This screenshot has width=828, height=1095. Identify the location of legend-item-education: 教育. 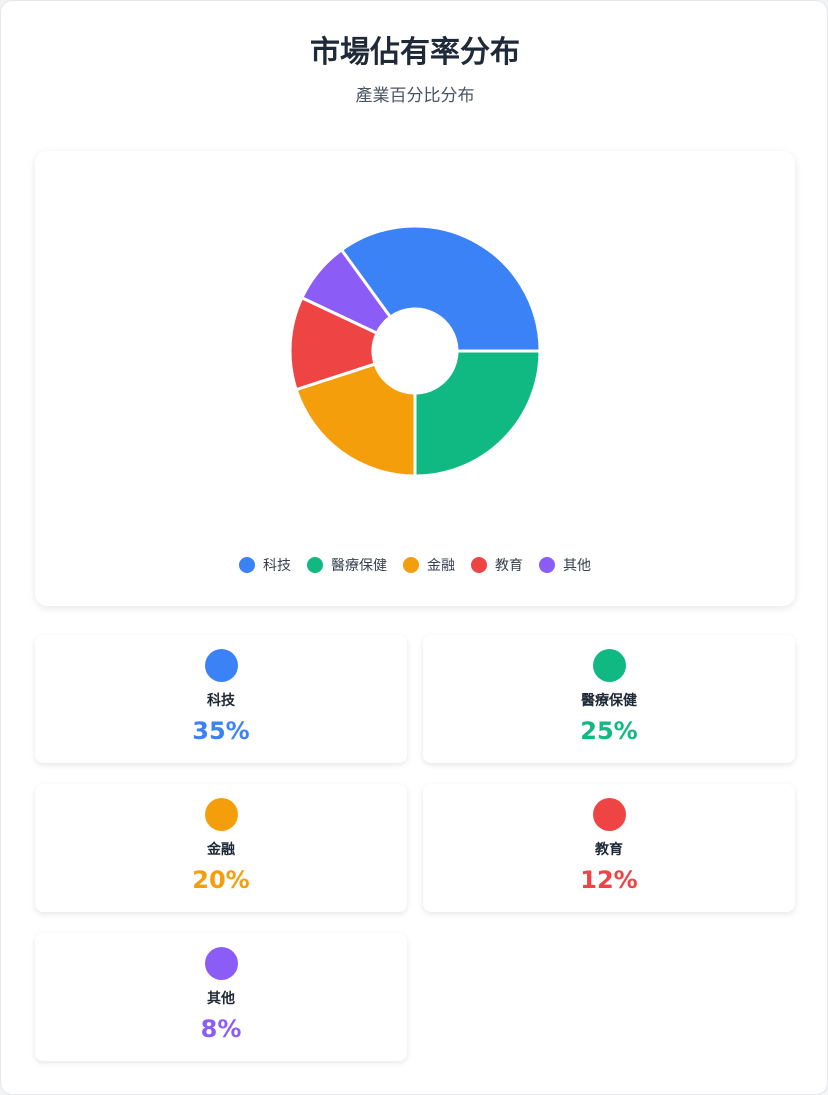
(497, 565).